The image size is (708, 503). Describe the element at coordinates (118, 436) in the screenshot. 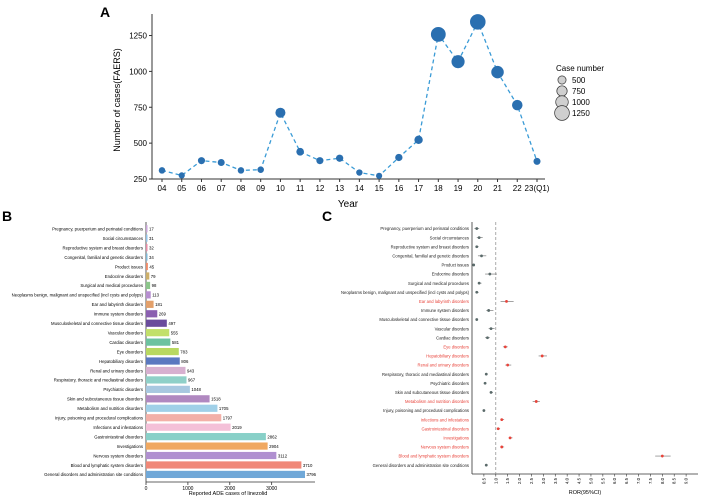

I see `b-category-label: Gastrointestinal disorders` at that location.